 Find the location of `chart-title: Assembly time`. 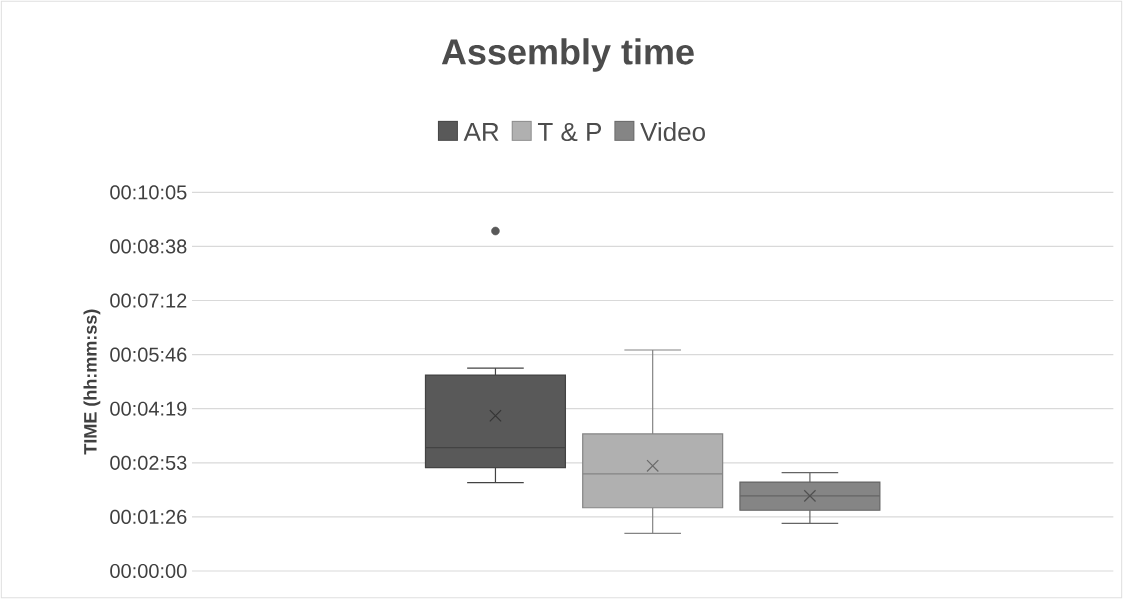

chart-title: Assembly time is located at coordinates (567, 55).